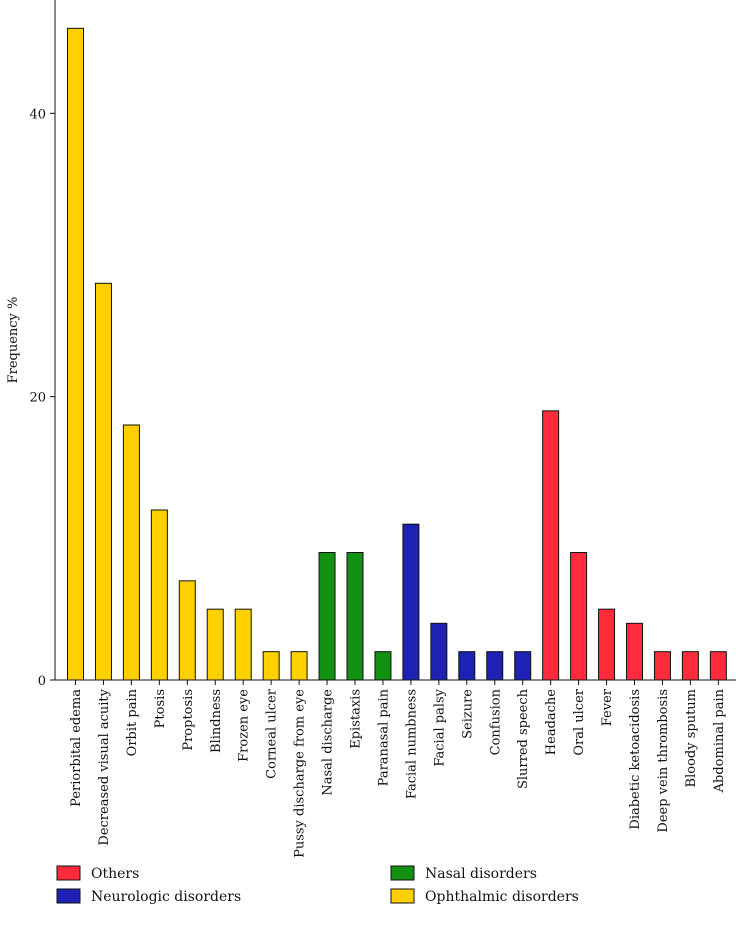 This screenshot has height=933, width=736. What do you see at coordinates (467, 666) in the screenshot?
I see `bar-seizure` at bounding box center [467, 666].